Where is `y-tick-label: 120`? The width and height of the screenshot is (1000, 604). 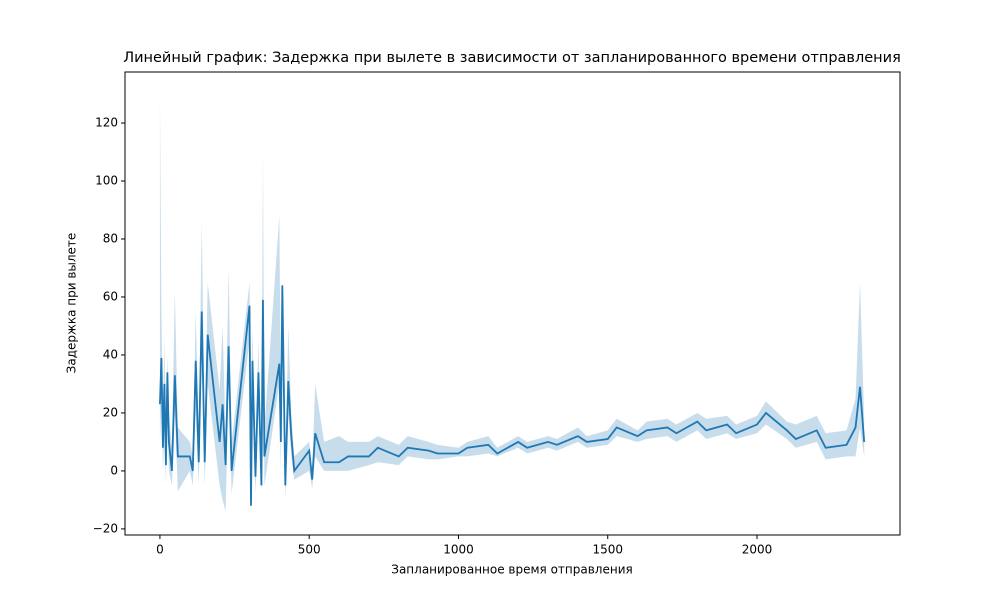
y-tick-label: 120 is located at coordinates (106, 123).